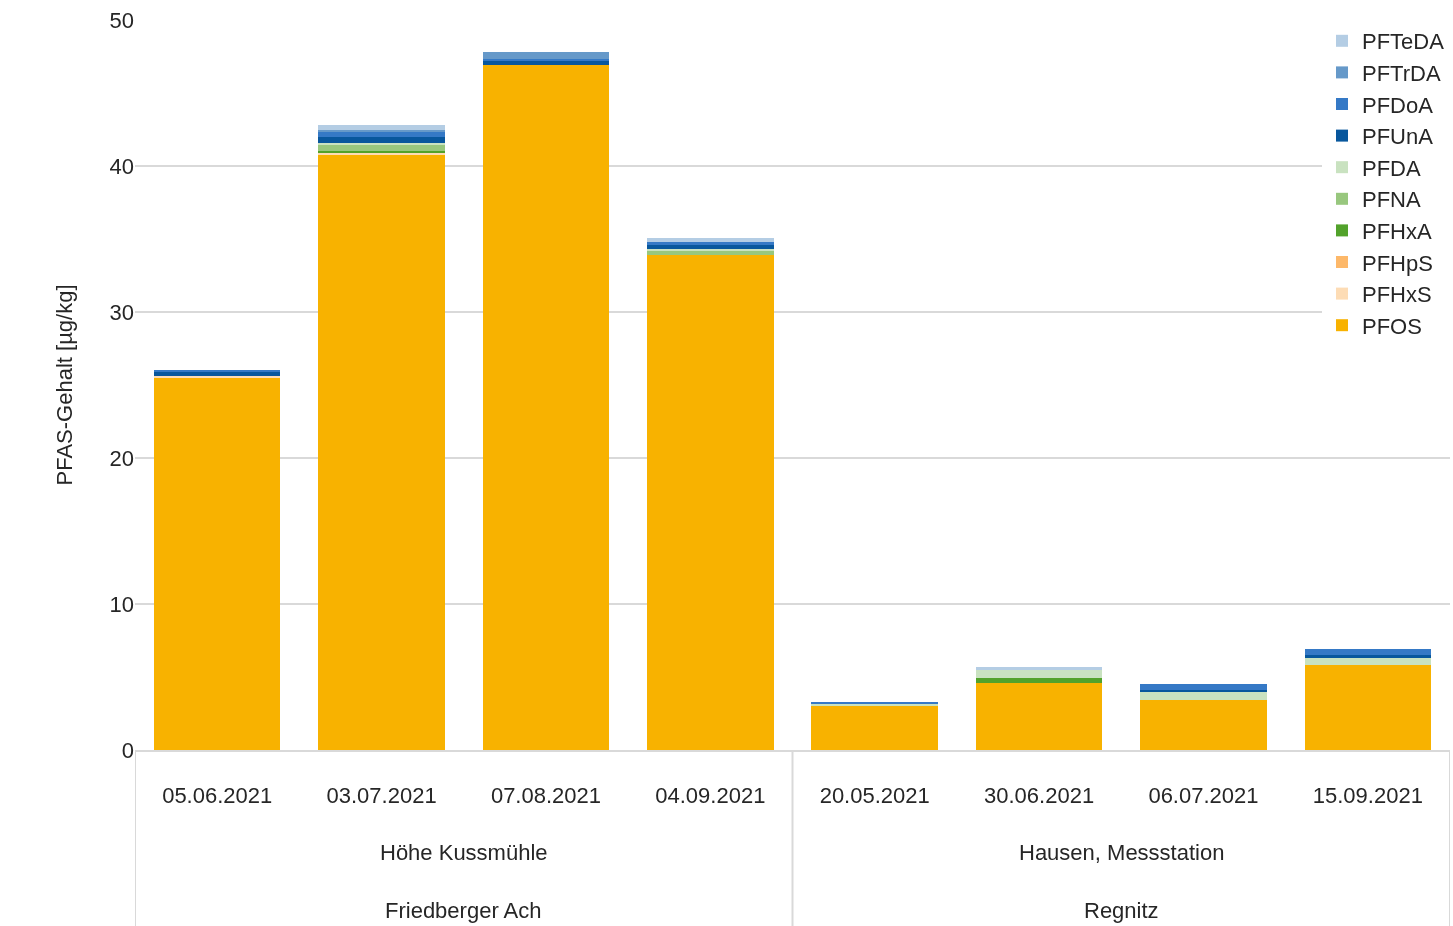 The width and height of the screenshot is (1453, 926). Describe the element at coordinates (464, 852) in the screenshot. I see `text: Höhe Kussmühle` at that location.